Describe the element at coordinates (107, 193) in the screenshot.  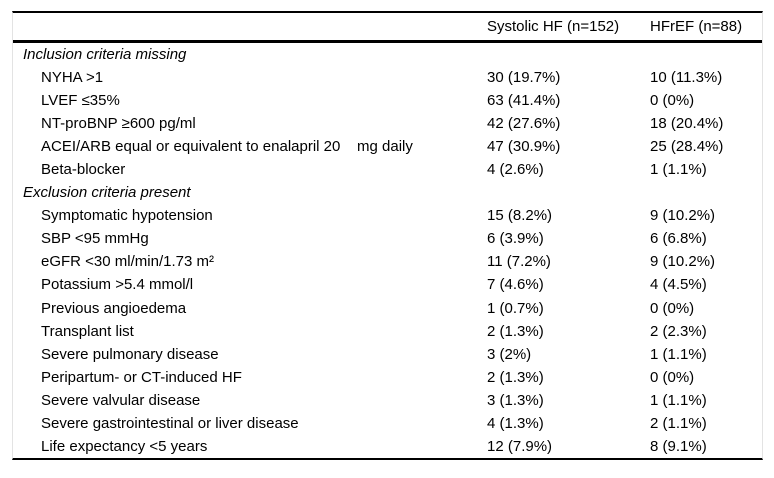
I see `section-title: Exclusion criteria present` at that location.